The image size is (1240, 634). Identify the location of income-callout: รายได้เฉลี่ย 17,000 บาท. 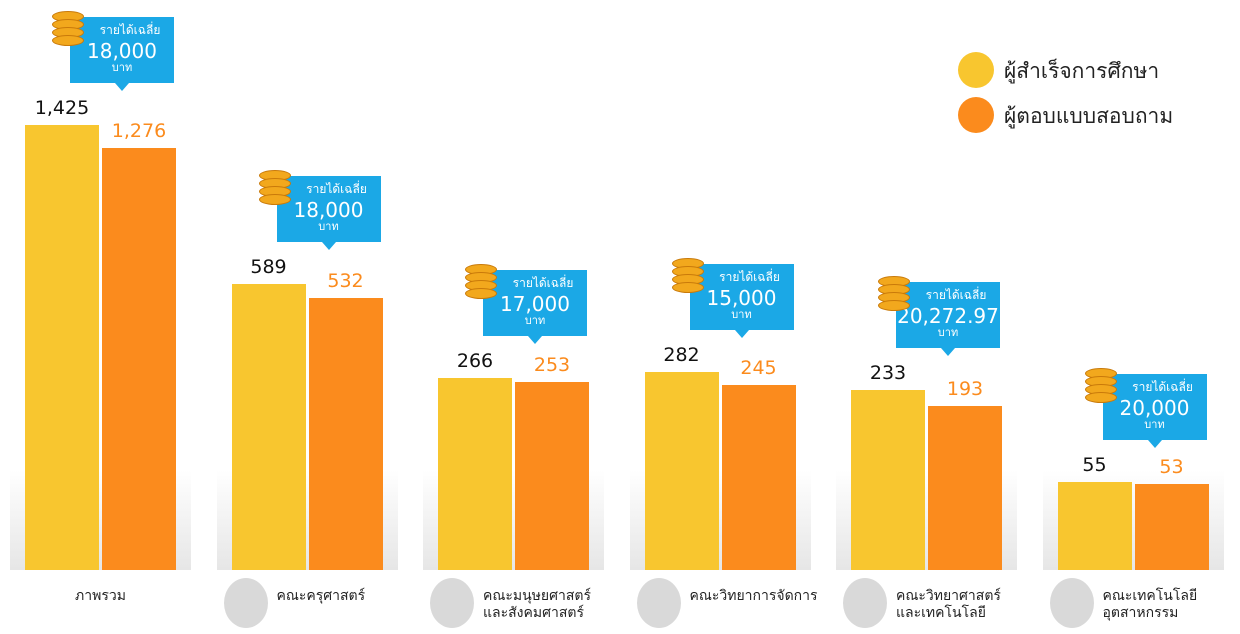
(535, 302).